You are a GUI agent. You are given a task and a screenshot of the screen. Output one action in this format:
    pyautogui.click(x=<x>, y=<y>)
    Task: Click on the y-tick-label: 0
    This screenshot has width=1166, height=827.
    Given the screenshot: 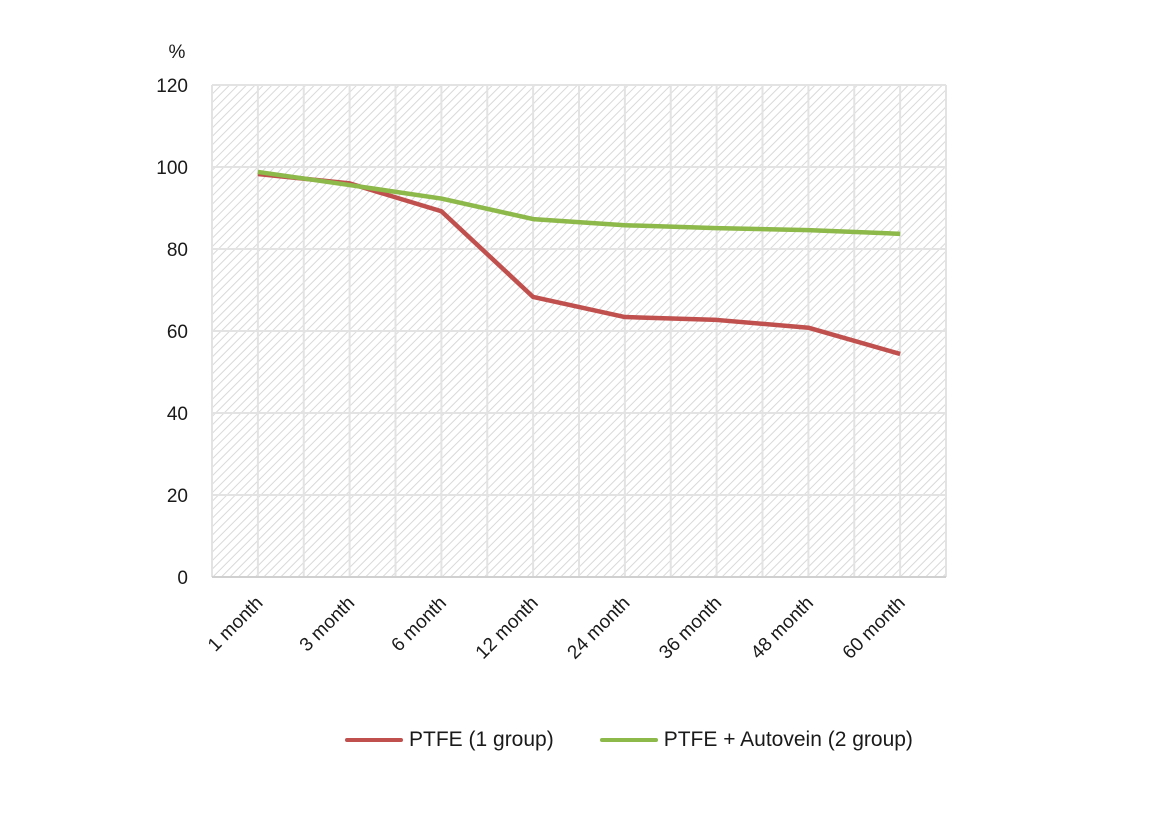 What is the action you would take?
    pyautogui.click(x=182, y=578)
    